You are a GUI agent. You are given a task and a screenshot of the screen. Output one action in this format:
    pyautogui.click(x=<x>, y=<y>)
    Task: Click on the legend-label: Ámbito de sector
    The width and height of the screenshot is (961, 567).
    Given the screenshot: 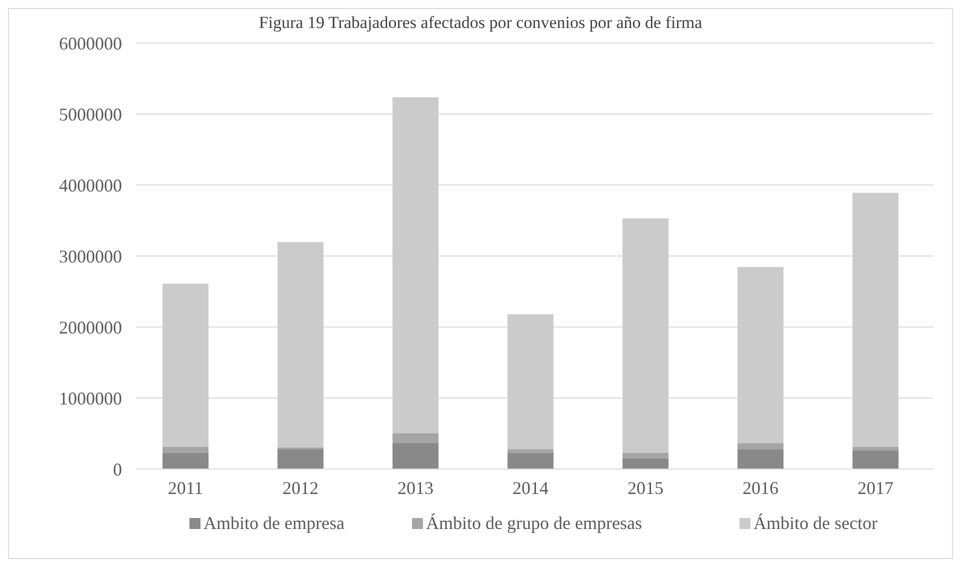 What is the action you would take?
    pyautogui.click(x=816, y=523)
    